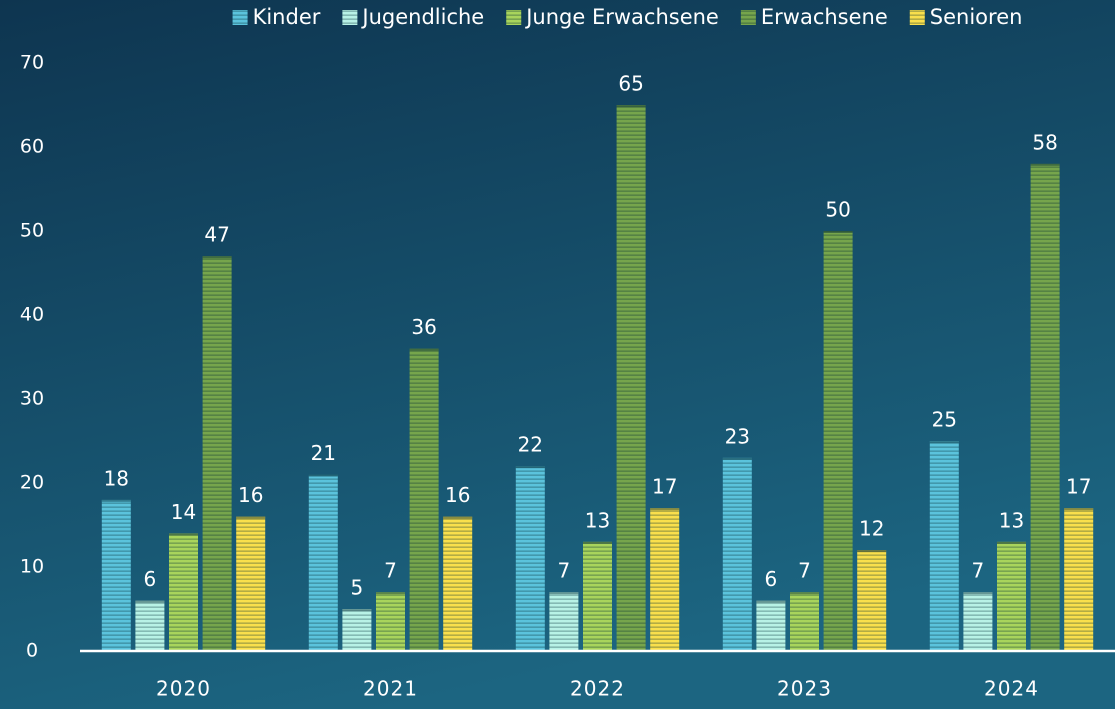 Image resolution: width=1115 pixels, height=709 pixels. I want to click on x-tick-label: 2022, so click(597, 689).